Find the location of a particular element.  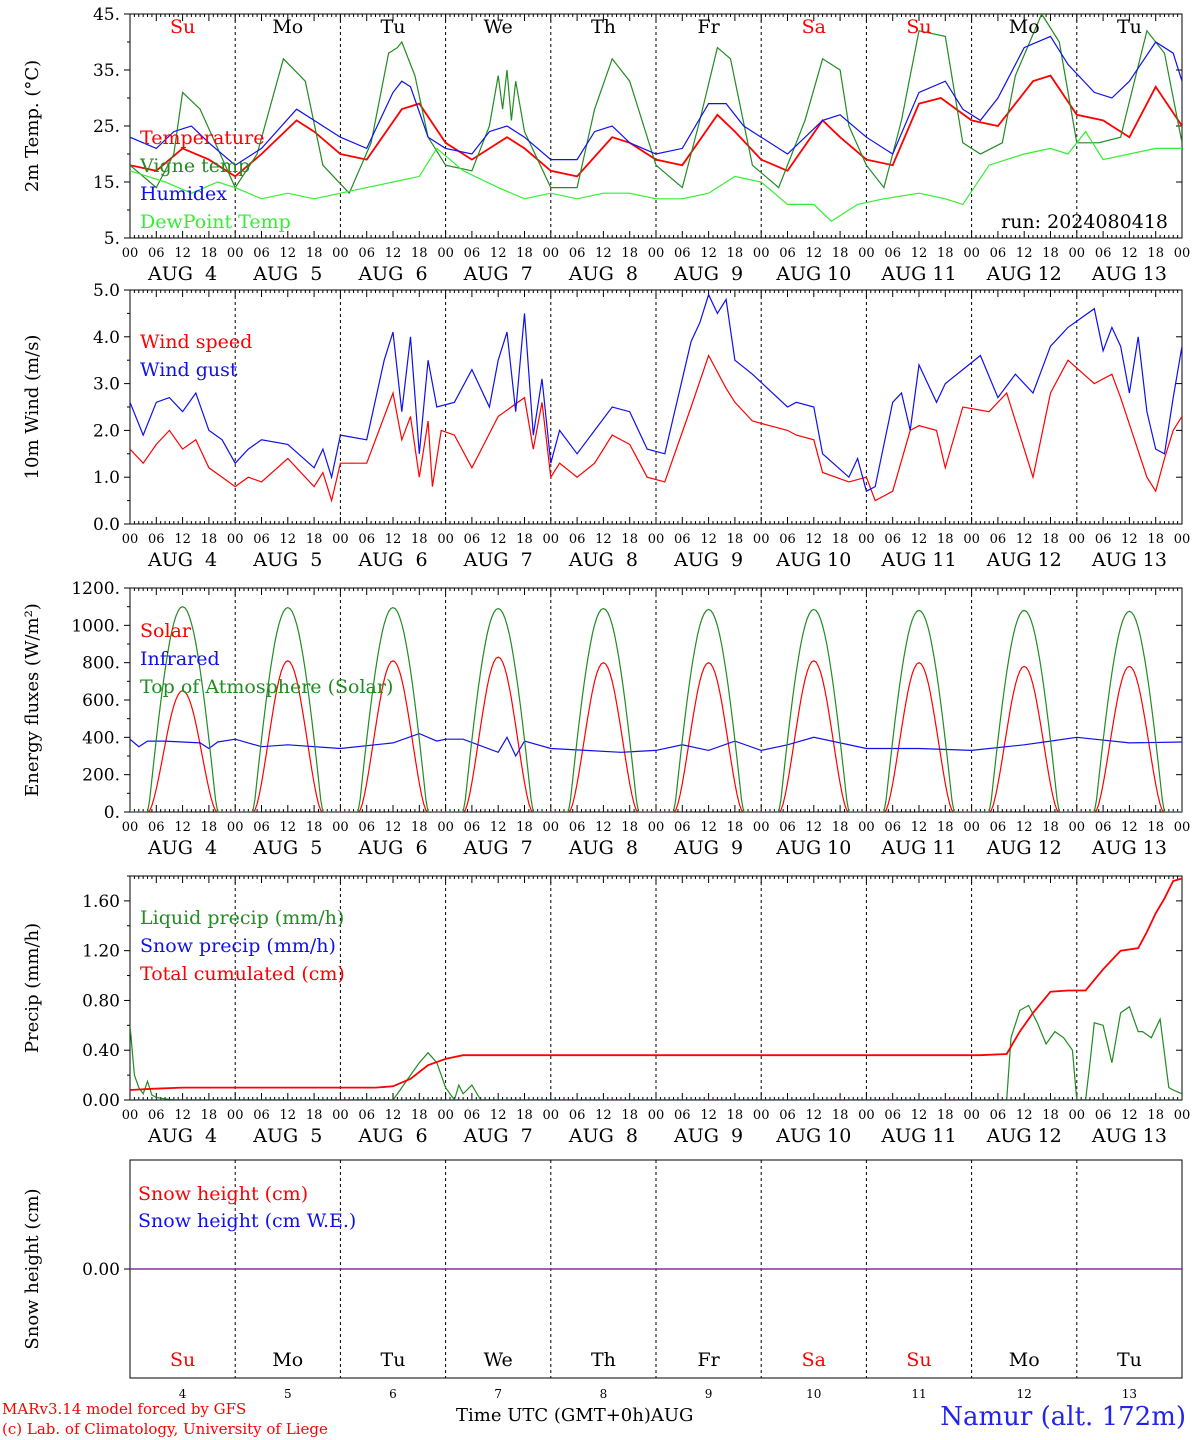

day-number-label: 9 is located at coordinates (709, 1394).